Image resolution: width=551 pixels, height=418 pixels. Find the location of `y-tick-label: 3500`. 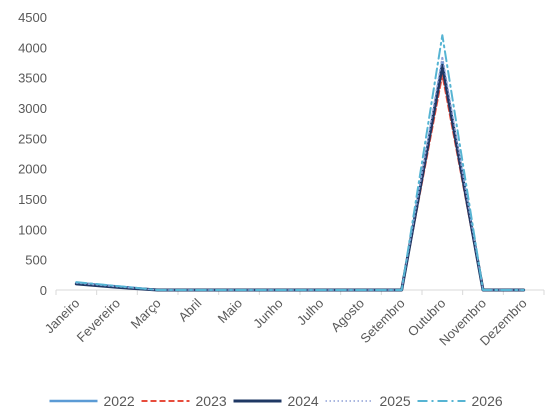

y-tick-label: 3500 is located at coordinates (32, 78).